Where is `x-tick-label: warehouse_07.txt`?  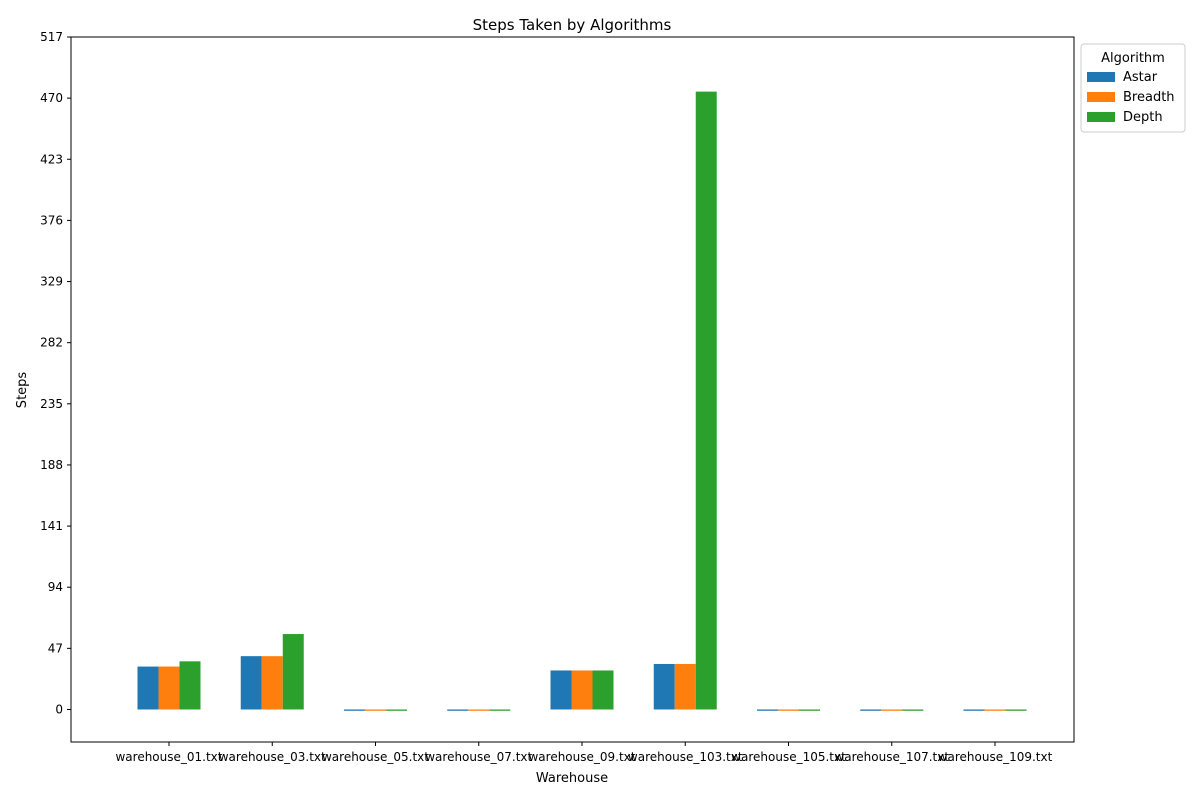
x-tick-label: warehouse_07.txt is located at coordinates (478, 757).